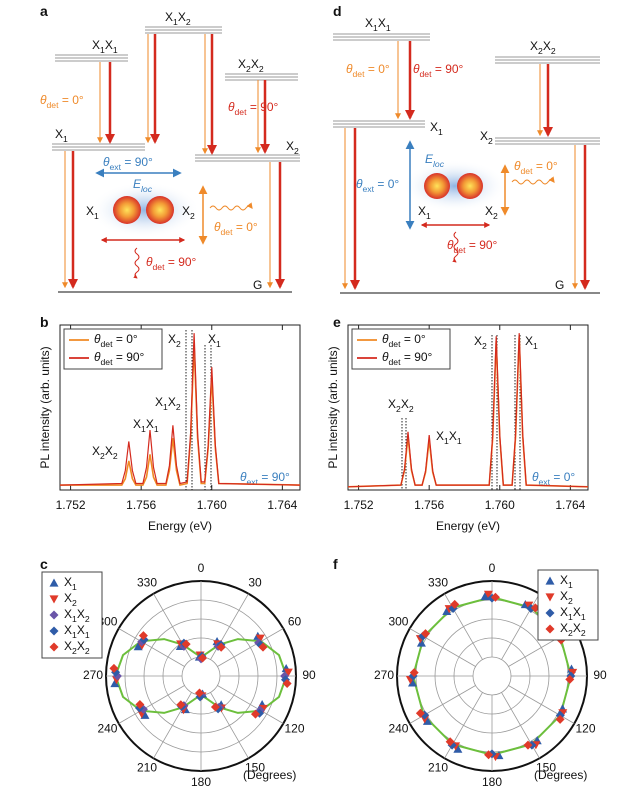  I want to click on legend-label: X1, so click(566, 581).